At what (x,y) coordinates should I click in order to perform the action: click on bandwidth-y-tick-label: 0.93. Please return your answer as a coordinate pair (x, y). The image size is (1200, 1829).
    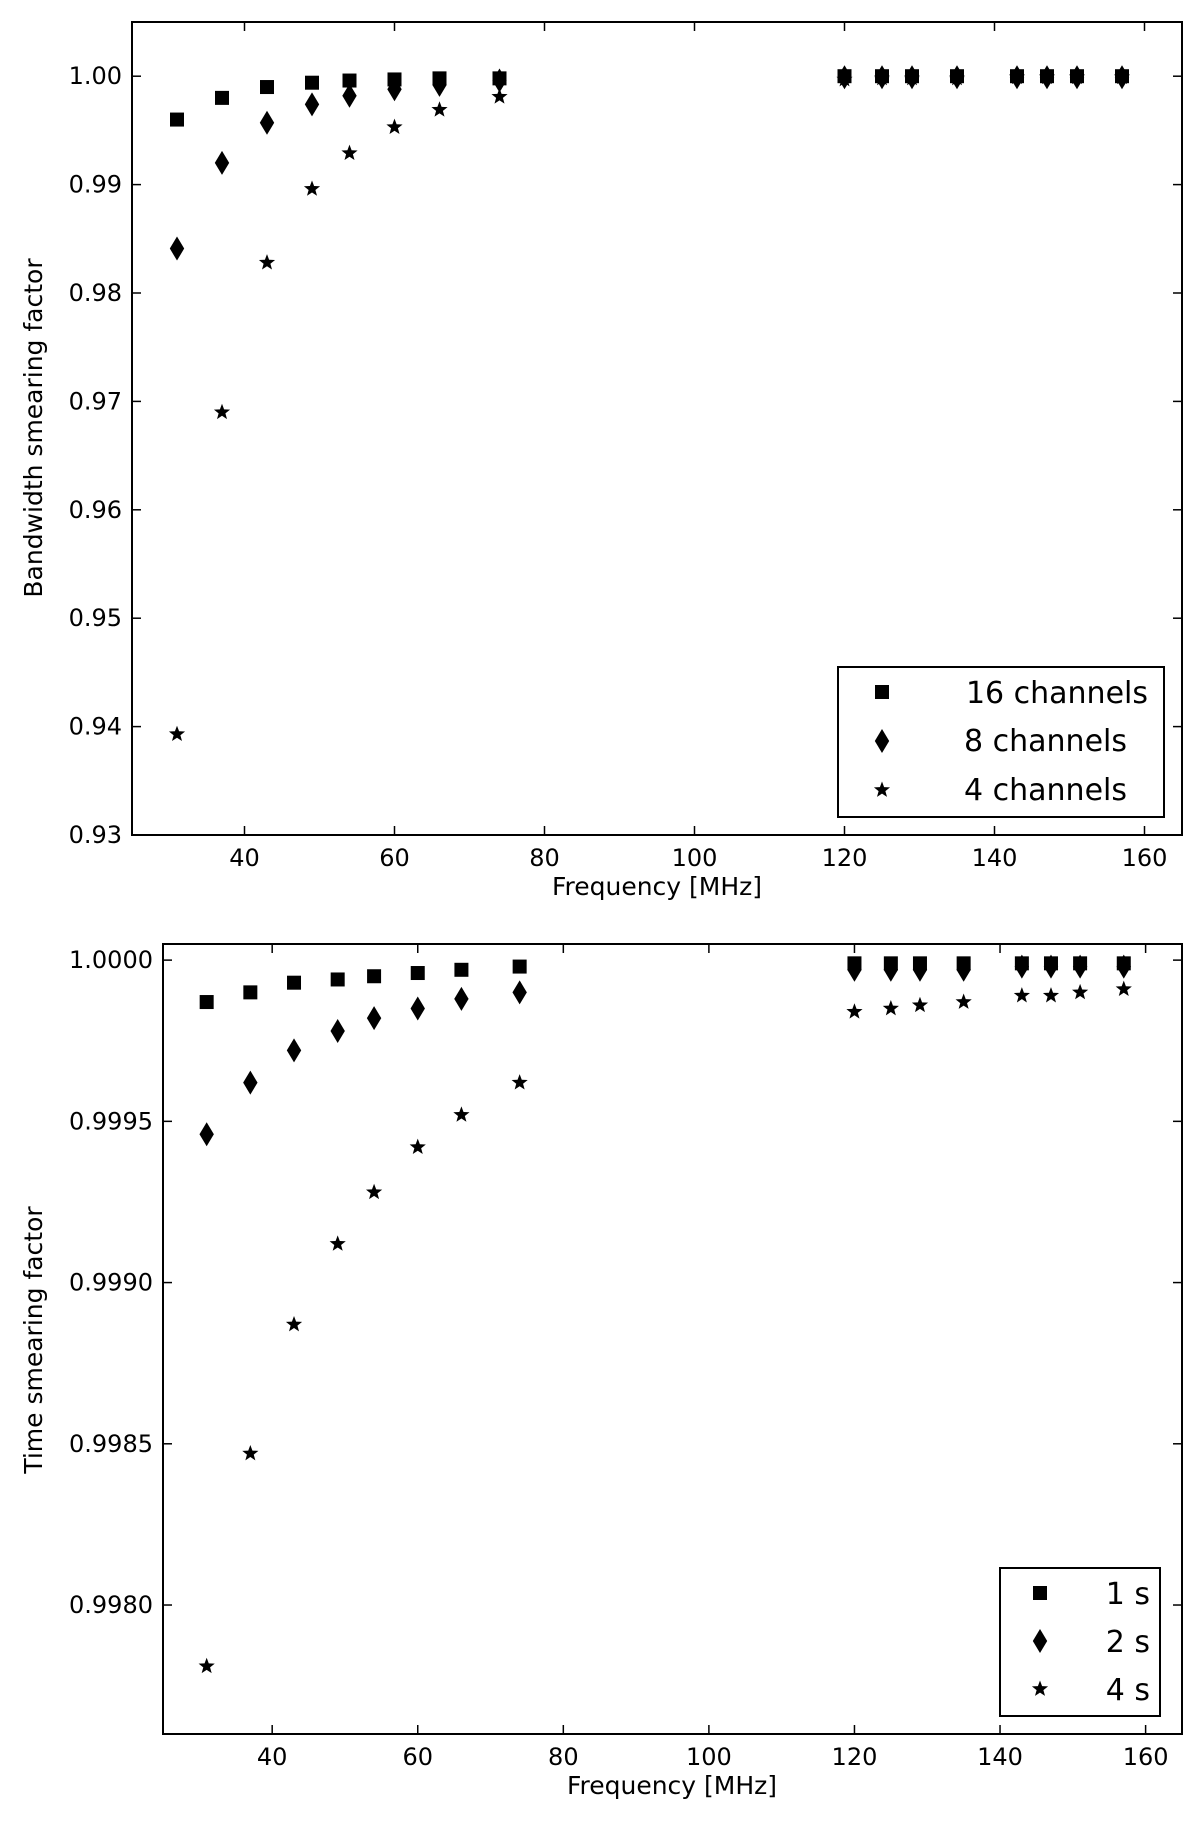
    Looking at the image, I should click on (95, 835).